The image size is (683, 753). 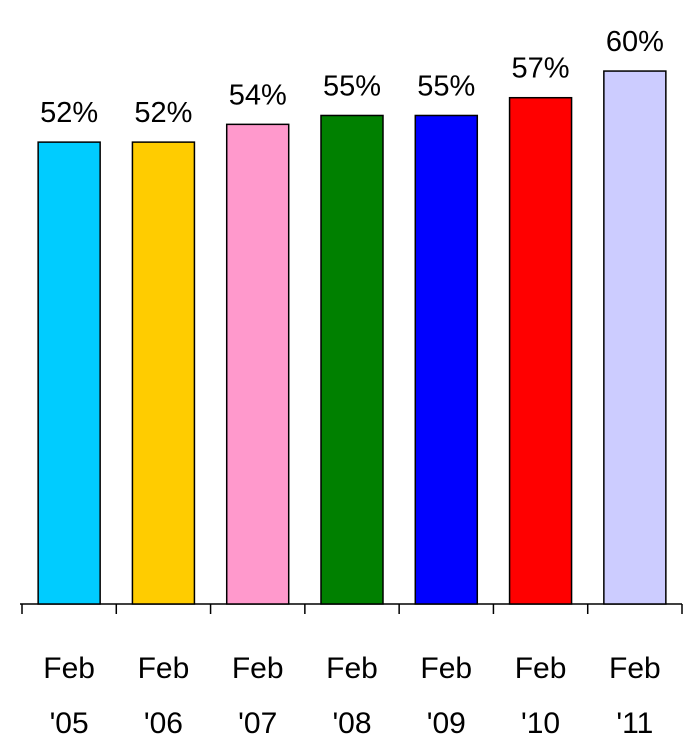 I want to click on value-label: 60%, so click(x=635, y=42).